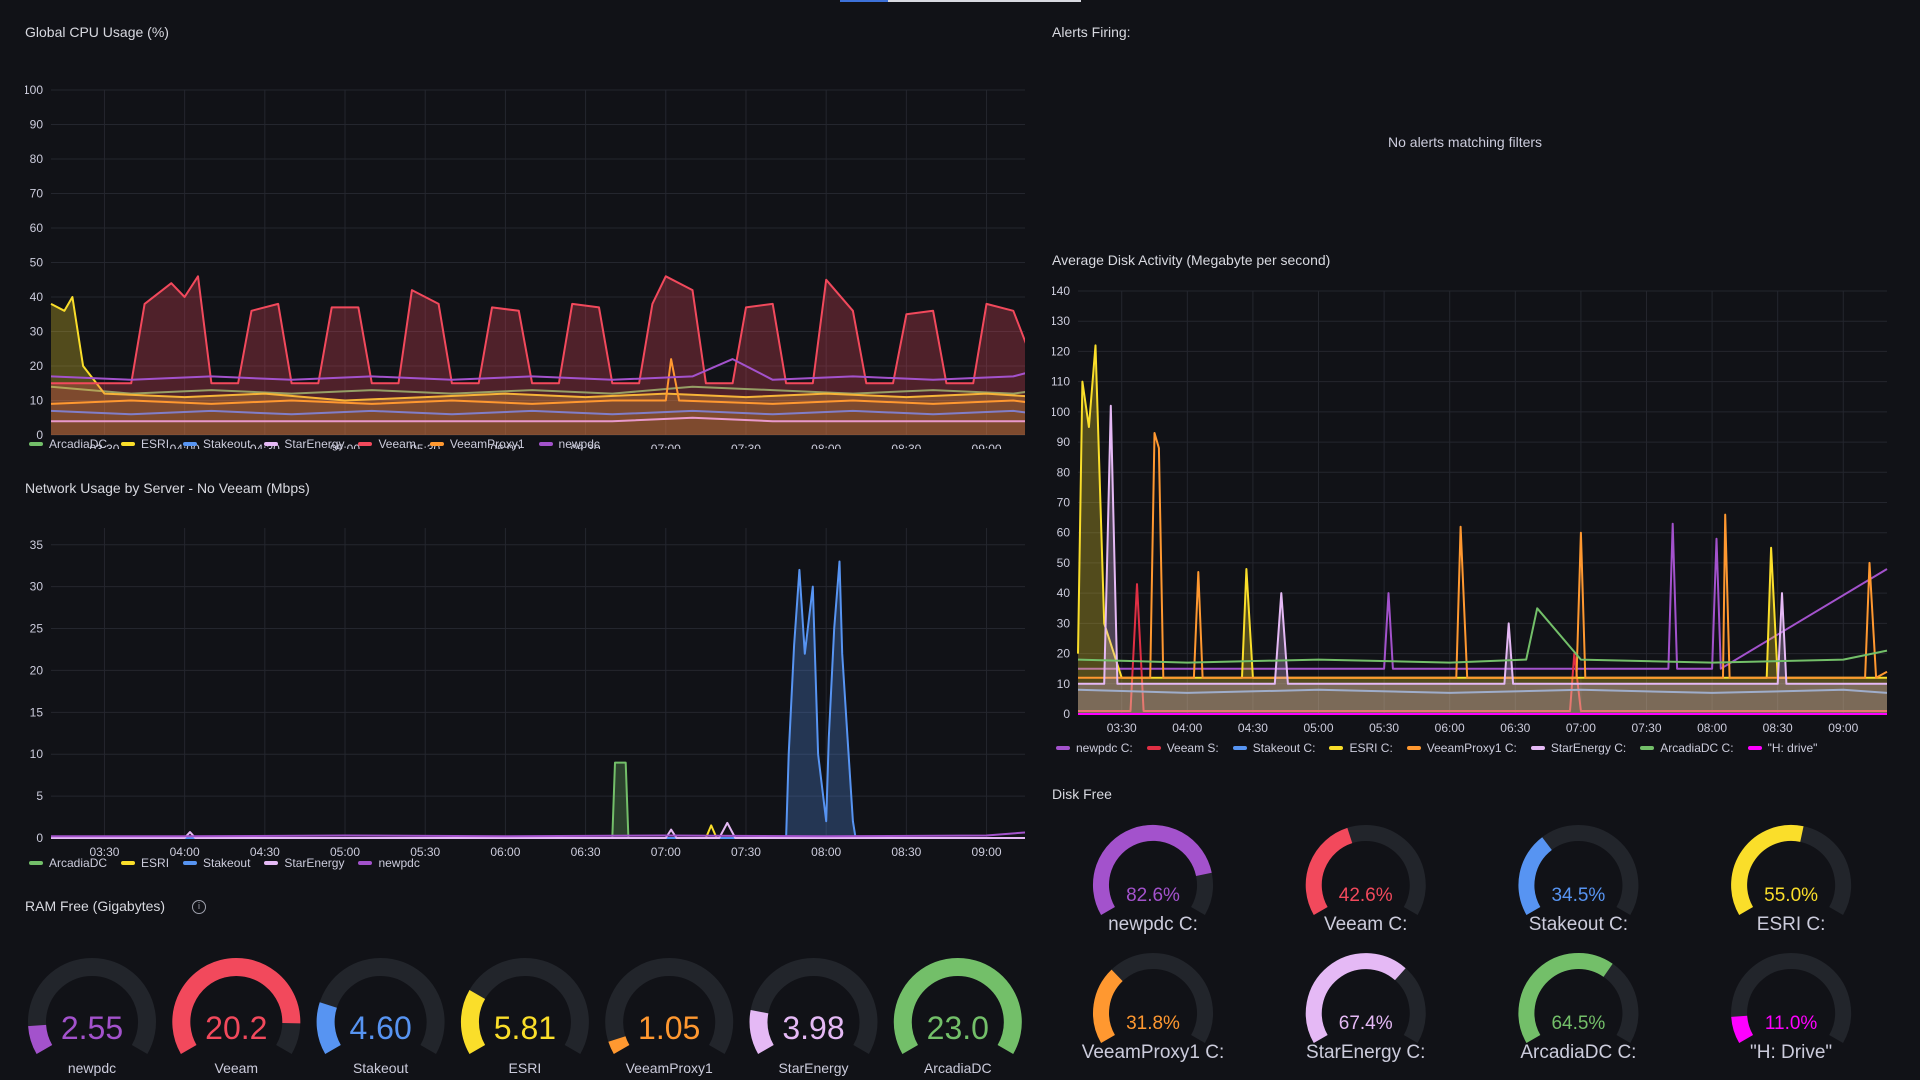 The width and height of the screenshot is (1920, 1080). I want to click on disk-series-esri-c, so click(1482, 511).